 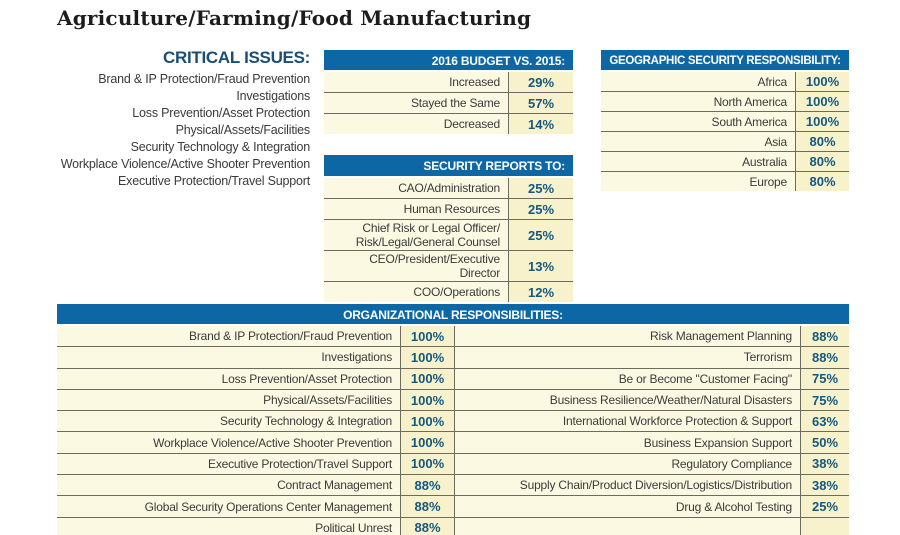 I want to click on row-label, so click(x=627, y=526).